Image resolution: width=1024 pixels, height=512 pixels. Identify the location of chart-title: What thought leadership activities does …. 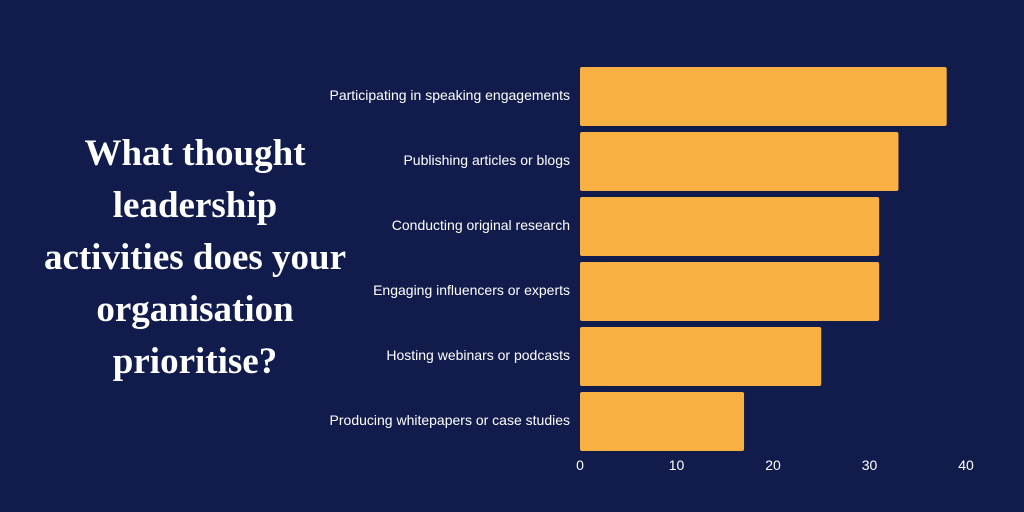
(195, 257).